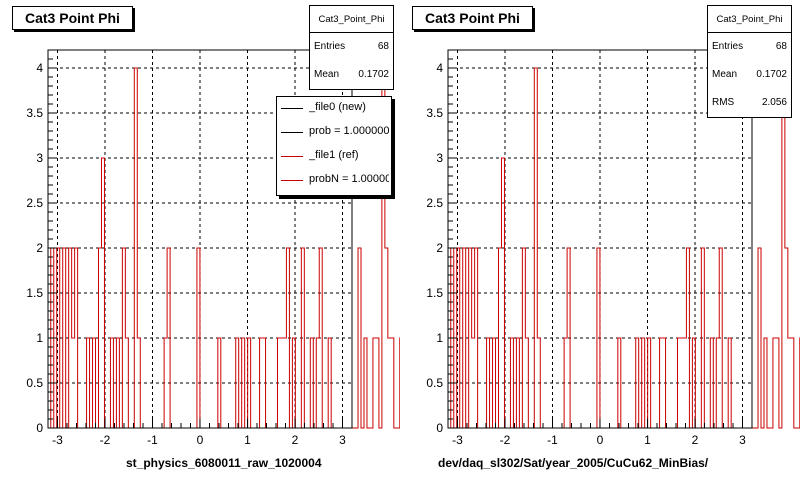 Image resolution: width=800 pixels, height=480 pixels. I want to click on right-chart-title: Cat3 Point Phi, so click(472, 18).